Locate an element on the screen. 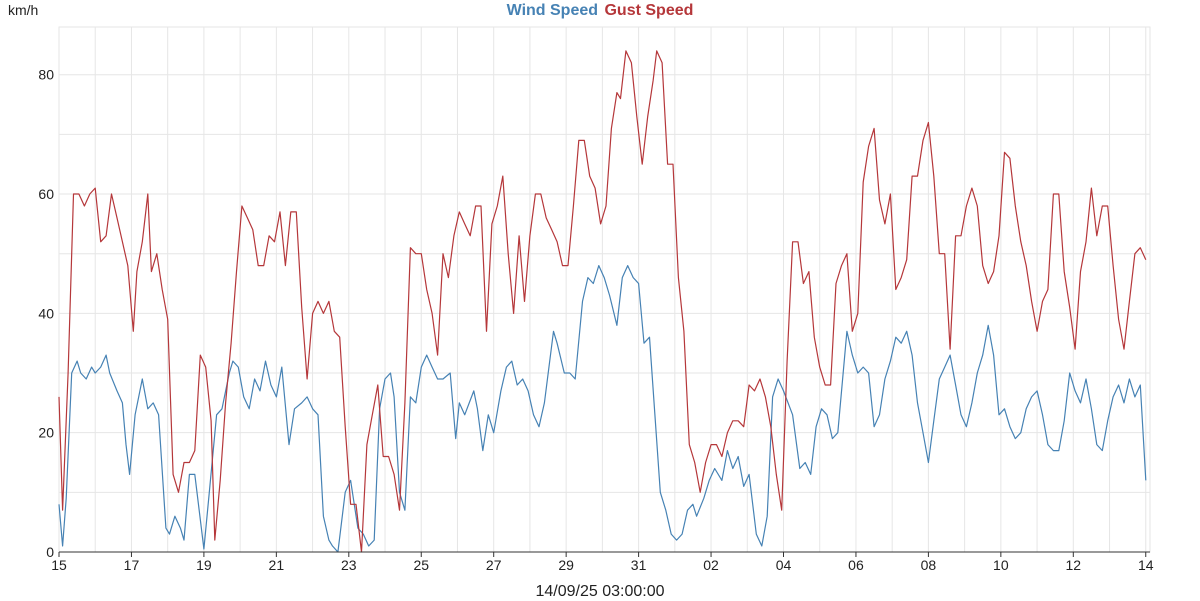  y-tick-label: 60 is located at coordinates (46, 194).